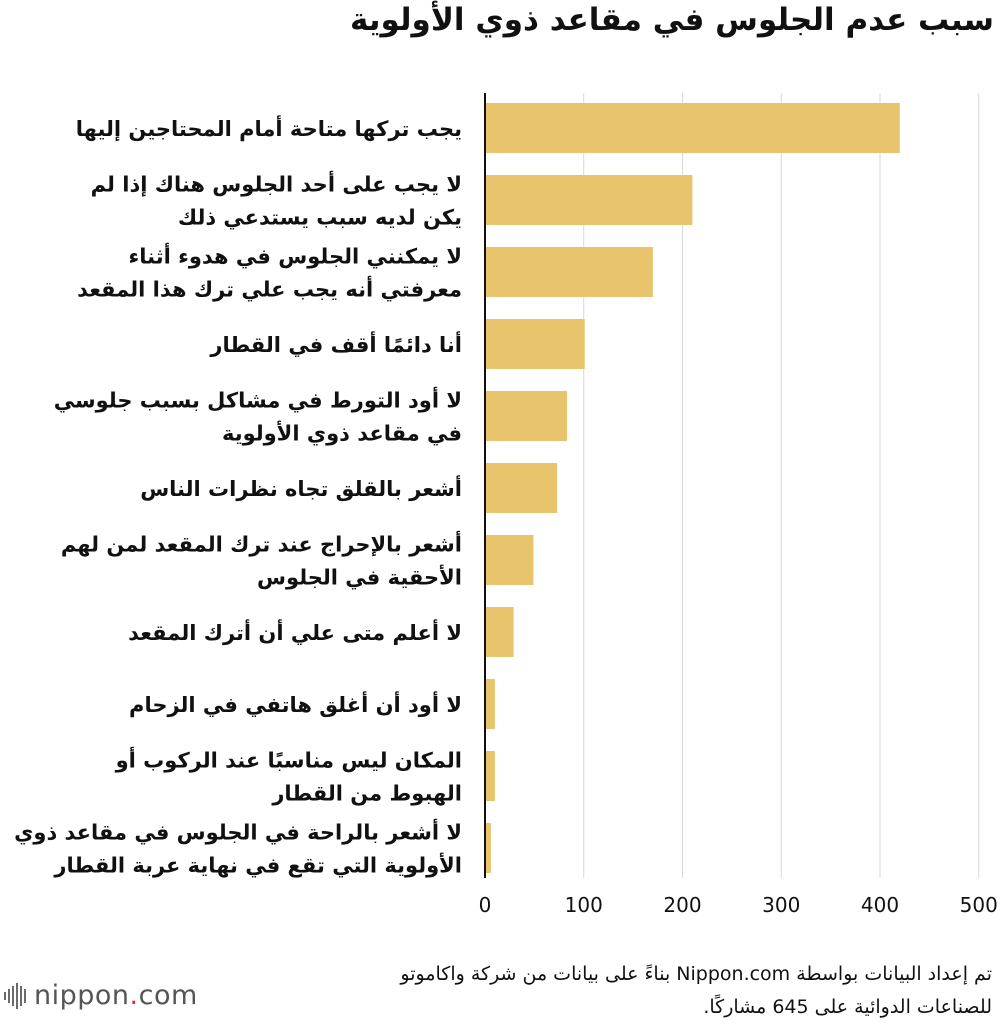 This screenshot has height=1024, width=1000. Describe the element at coordinates (15, 995) in the screenshot. I see `logo-mark-icon` at that location.